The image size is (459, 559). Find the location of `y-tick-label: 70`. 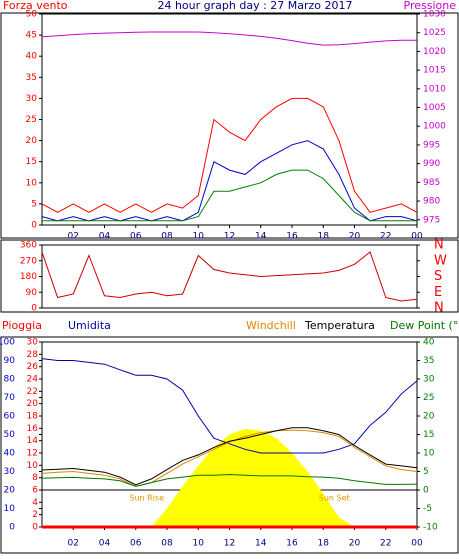

y-tick-label: 70 is located at coordinates (10, 398).